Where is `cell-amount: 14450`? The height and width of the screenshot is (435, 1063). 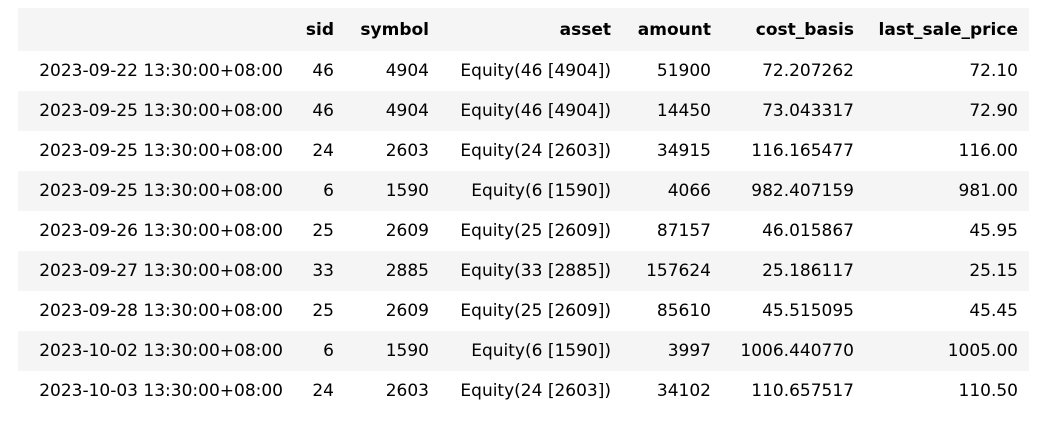 cell-amount: 14450 is located at coordinates (683, 111).